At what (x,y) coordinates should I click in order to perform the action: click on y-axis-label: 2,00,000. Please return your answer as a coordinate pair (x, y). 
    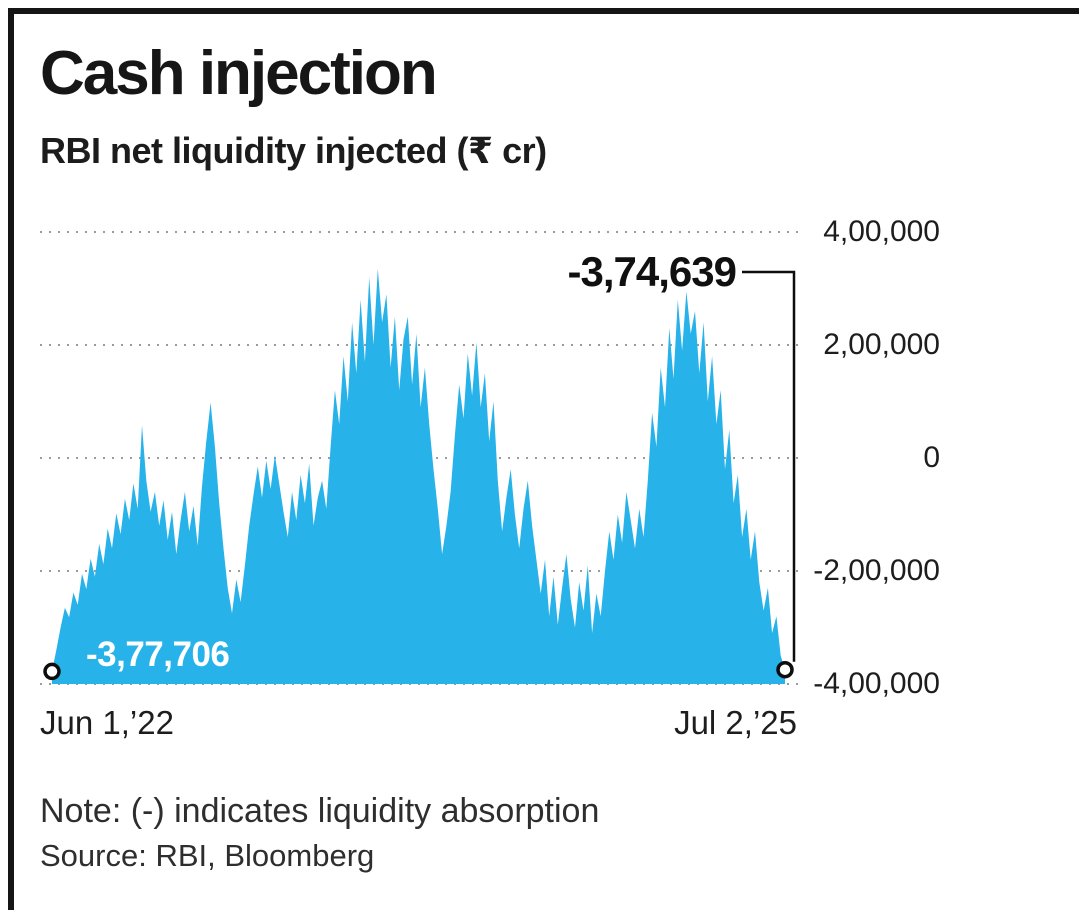
    Looking at the image, I should click on (881, 344).